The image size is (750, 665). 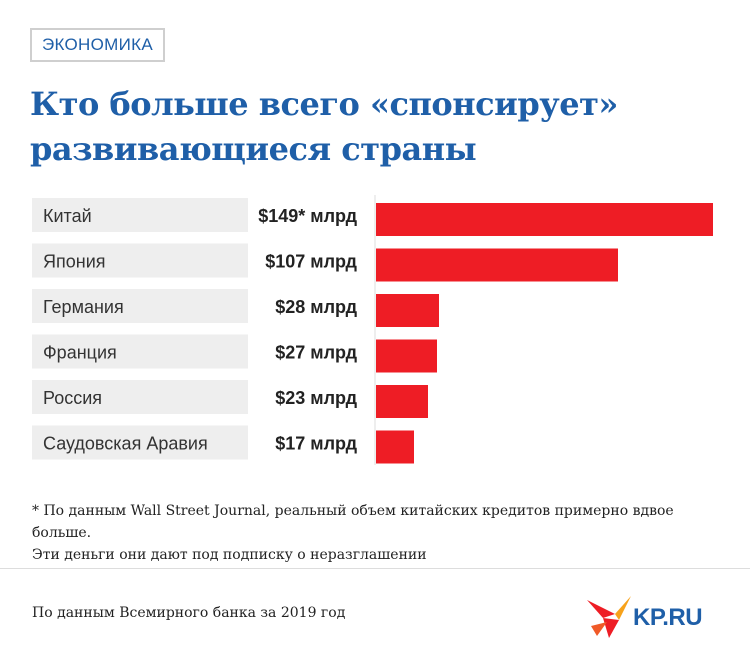 I want to click on category-tag: ЭКОНОМИКА, so click(x=97, y=45).